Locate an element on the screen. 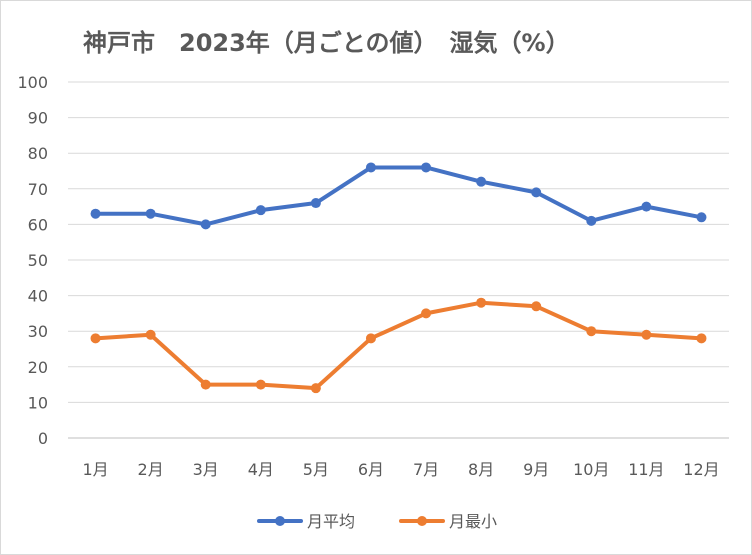  y-tick-label: 20 is located at coordinates (38, 367).